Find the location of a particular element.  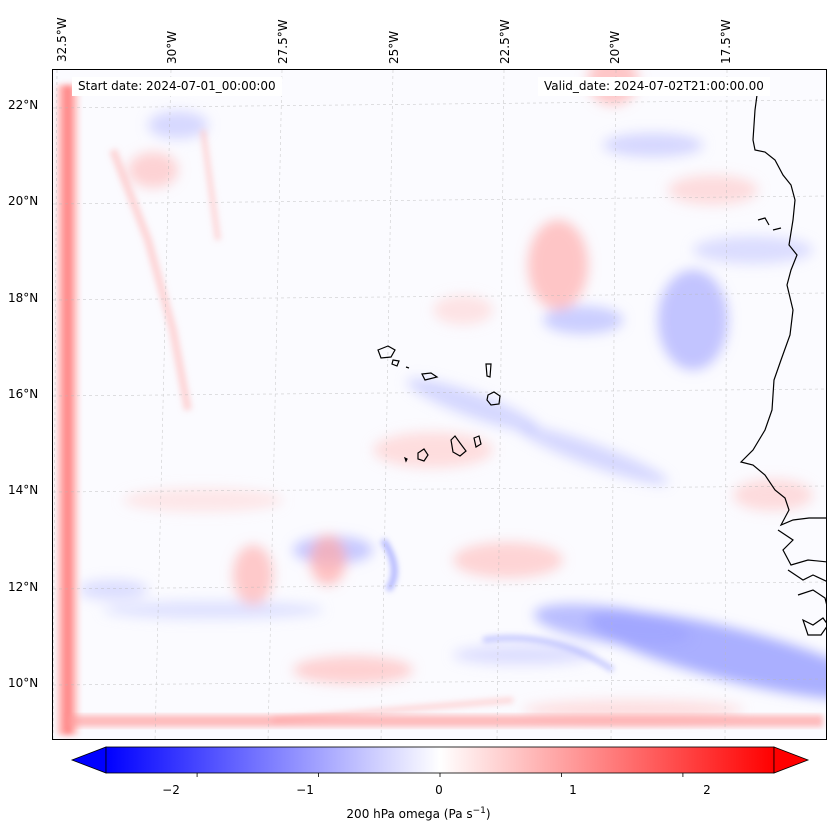

colorbar-body is located at coordinates (440, 760).